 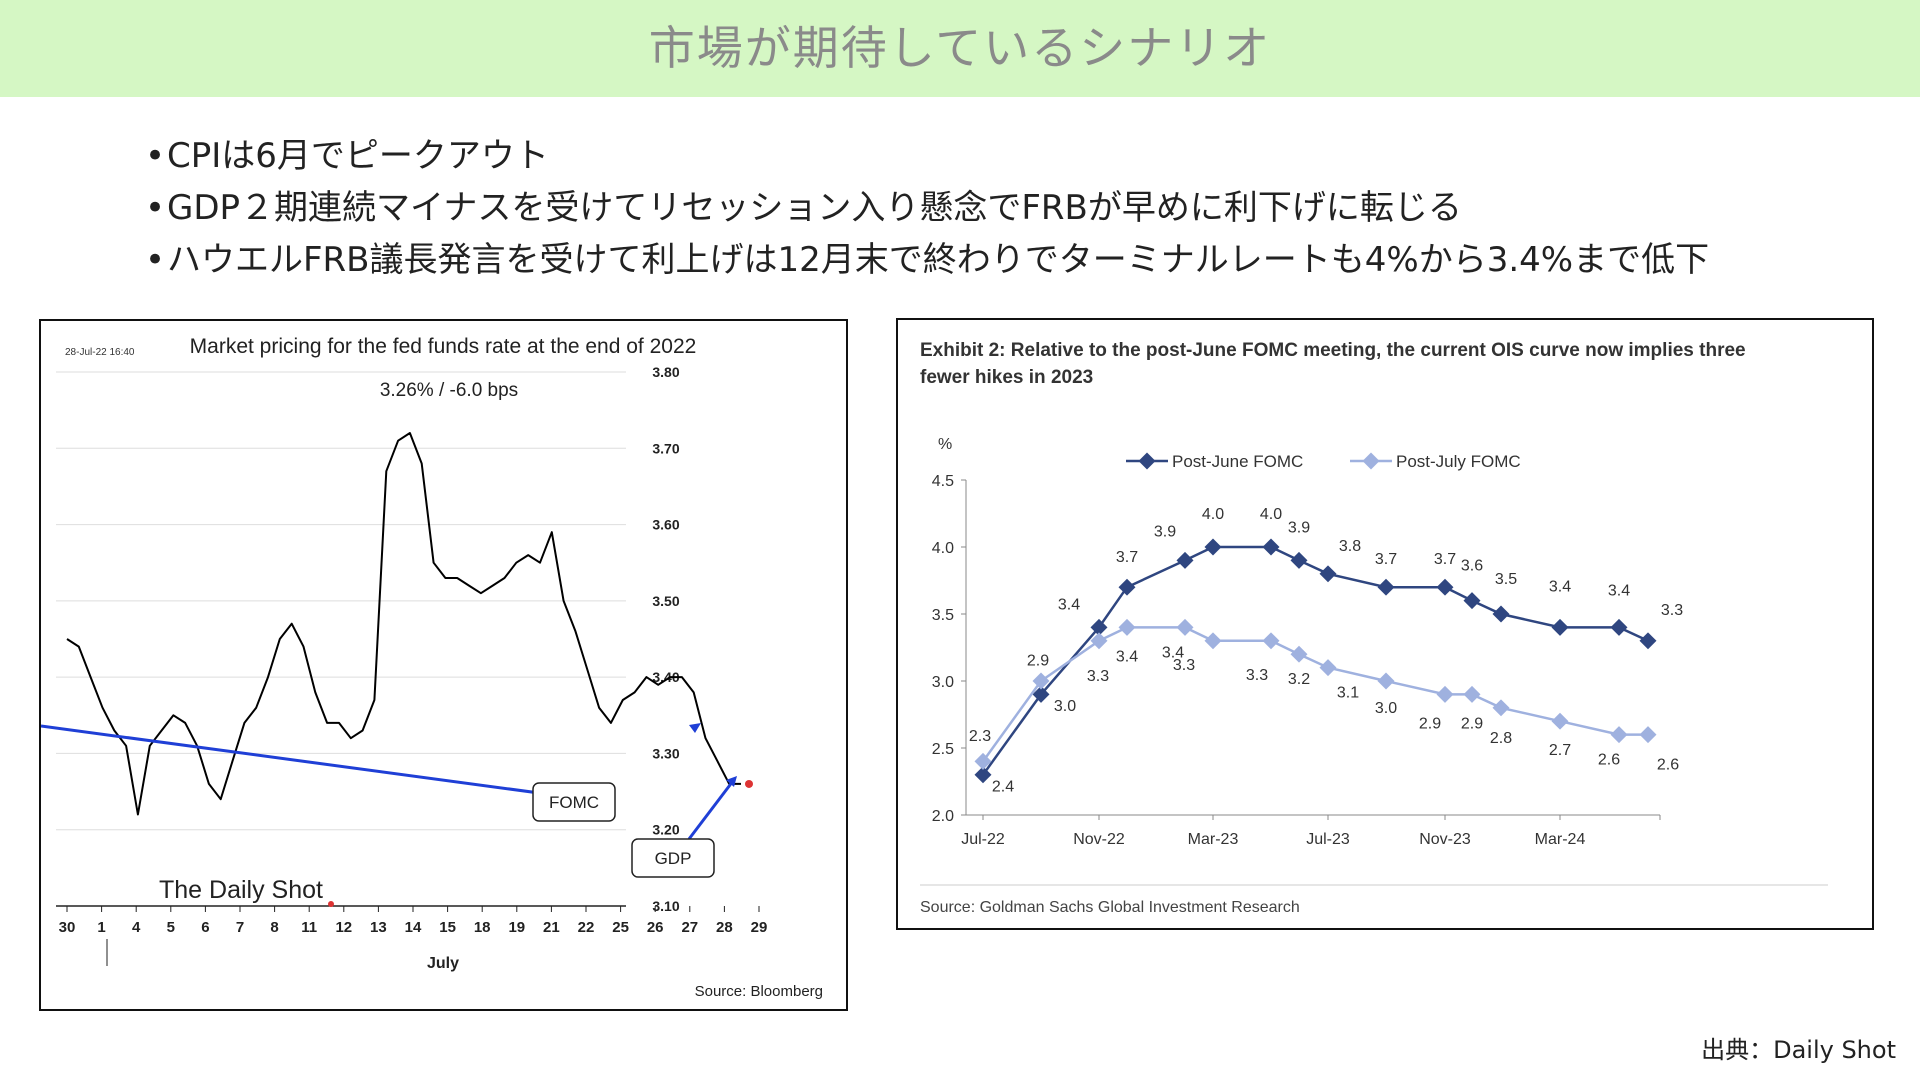 What do you see at coordinates (443, 963) in the screenshot?
I see `x-axis-label: July` at bounding box center [443, 963].